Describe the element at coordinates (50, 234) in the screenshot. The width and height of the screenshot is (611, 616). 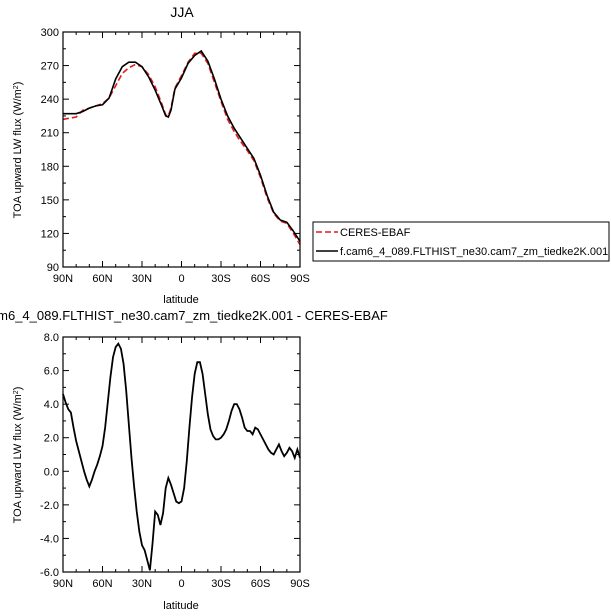
I see `top-y-tick-label: 120` at that location.